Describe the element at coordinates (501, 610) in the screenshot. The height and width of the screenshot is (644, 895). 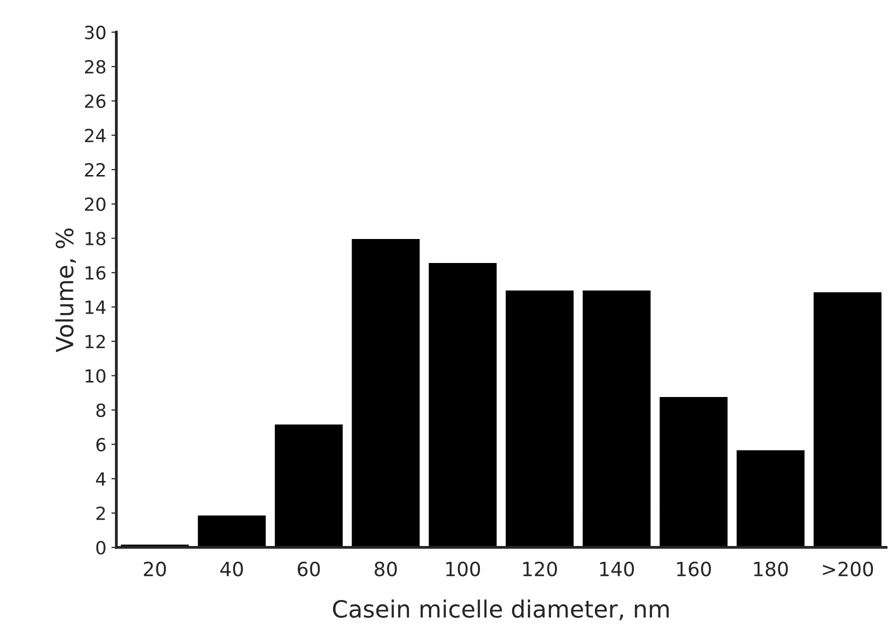
I see `x-axis-title: Casein micelle diameter, nm` at that location.